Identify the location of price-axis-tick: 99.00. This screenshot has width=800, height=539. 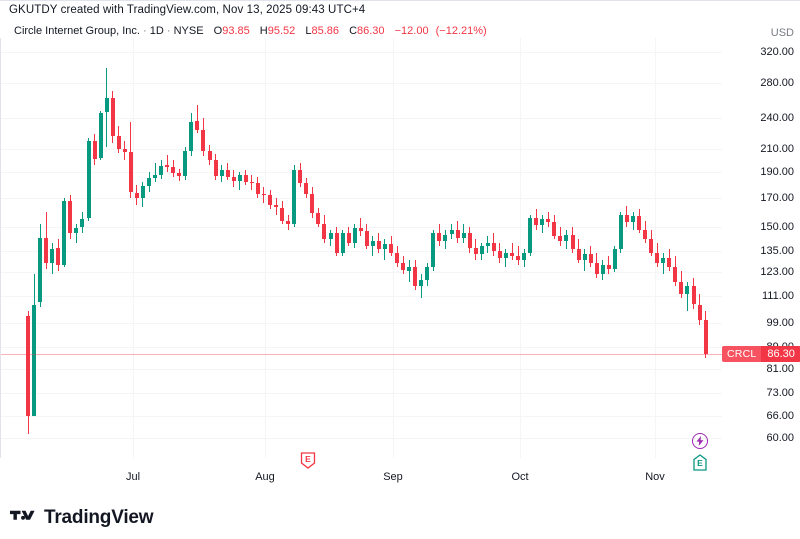
(780, 322).